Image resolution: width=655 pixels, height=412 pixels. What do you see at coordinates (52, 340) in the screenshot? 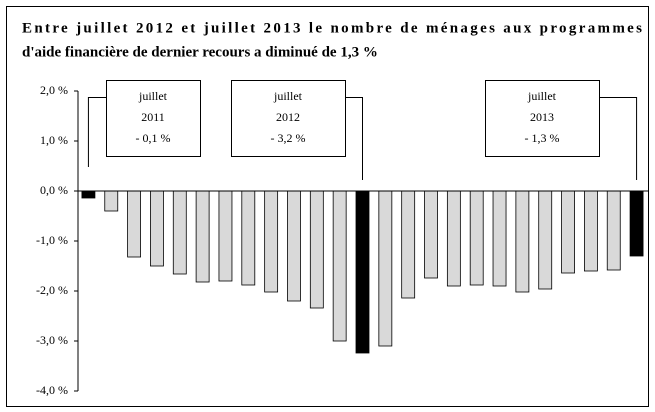
I see `y-tick-label: -3,0 %` at bounding box center [52, 340].